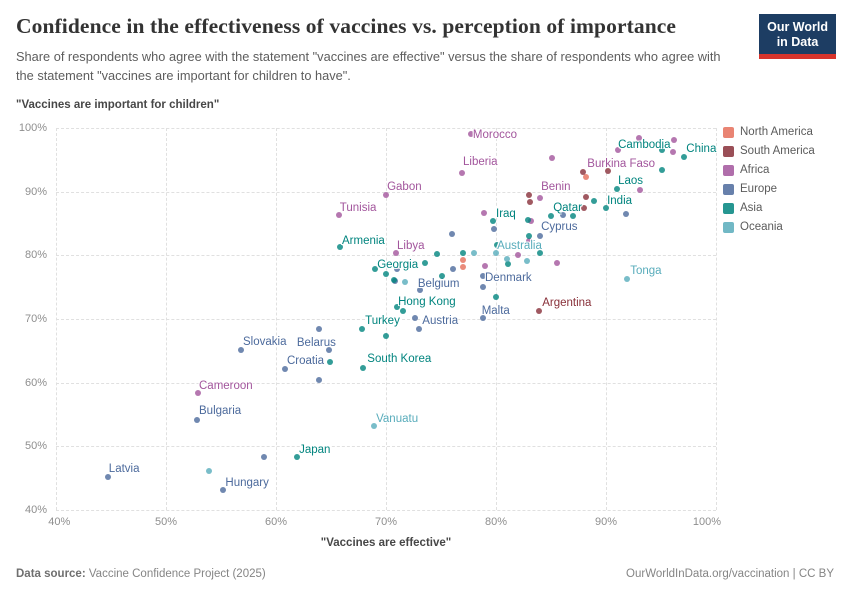 The height and width of the screenshot is (600, 850). What do you see at coordinates (684, 157) in the screenshot?
I see `data-point-china` at bounding box center [684, 157].